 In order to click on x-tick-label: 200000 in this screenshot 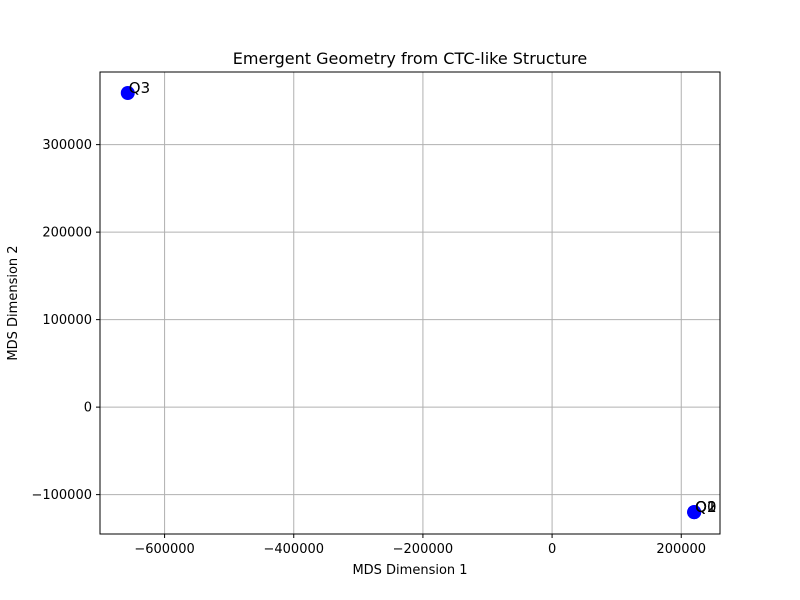, I will do `click(681, 549)`.